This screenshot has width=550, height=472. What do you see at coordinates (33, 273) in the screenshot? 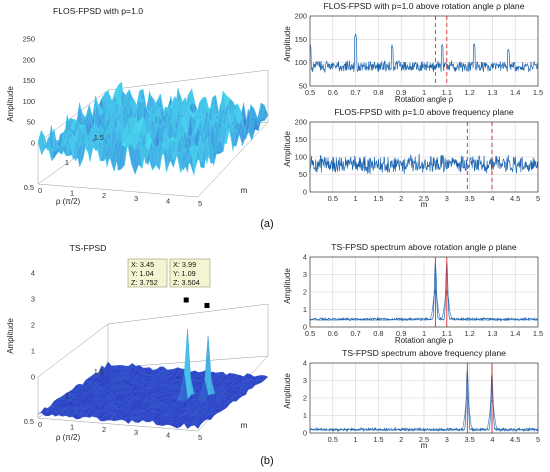
I see `z-tick-label: 4` at bounding box center [33, 273].